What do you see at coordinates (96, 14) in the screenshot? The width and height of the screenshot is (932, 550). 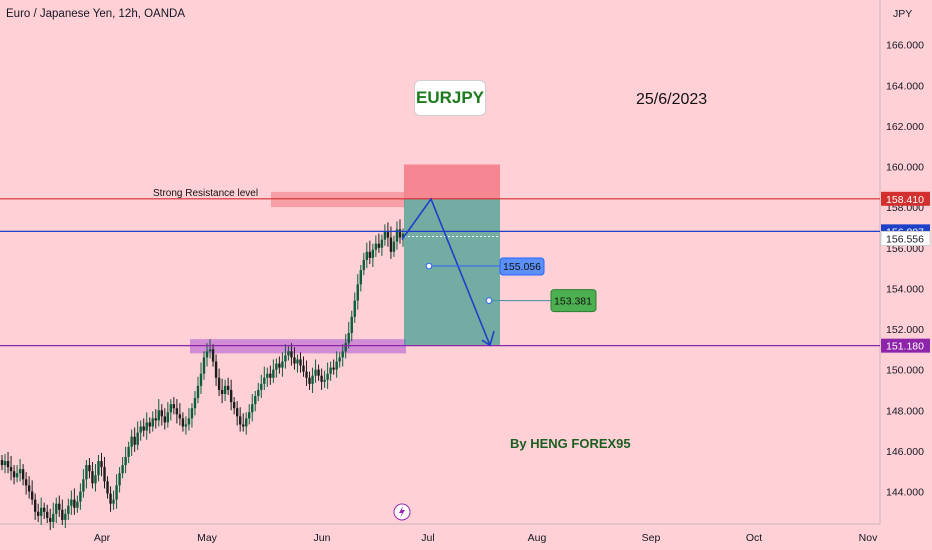 I see `chart-title: Euro / Japanese Yen, 12h, OANDA` at bounding box center [96, 14].